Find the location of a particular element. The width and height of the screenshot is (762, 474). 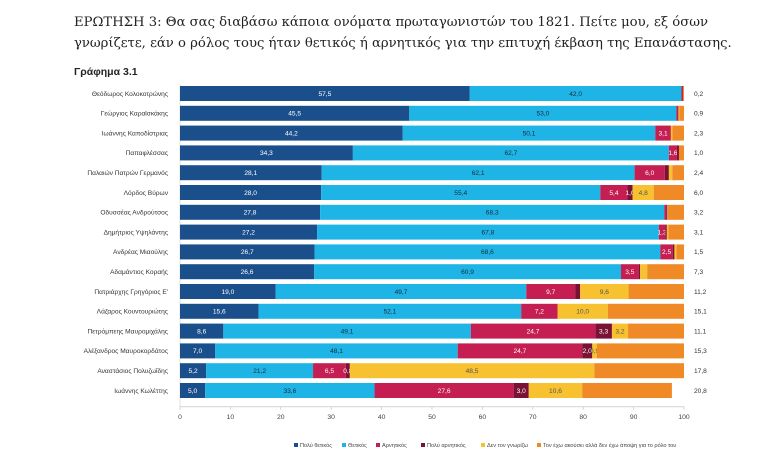

data-label: 57,5 is located at coordinates (324, 94).